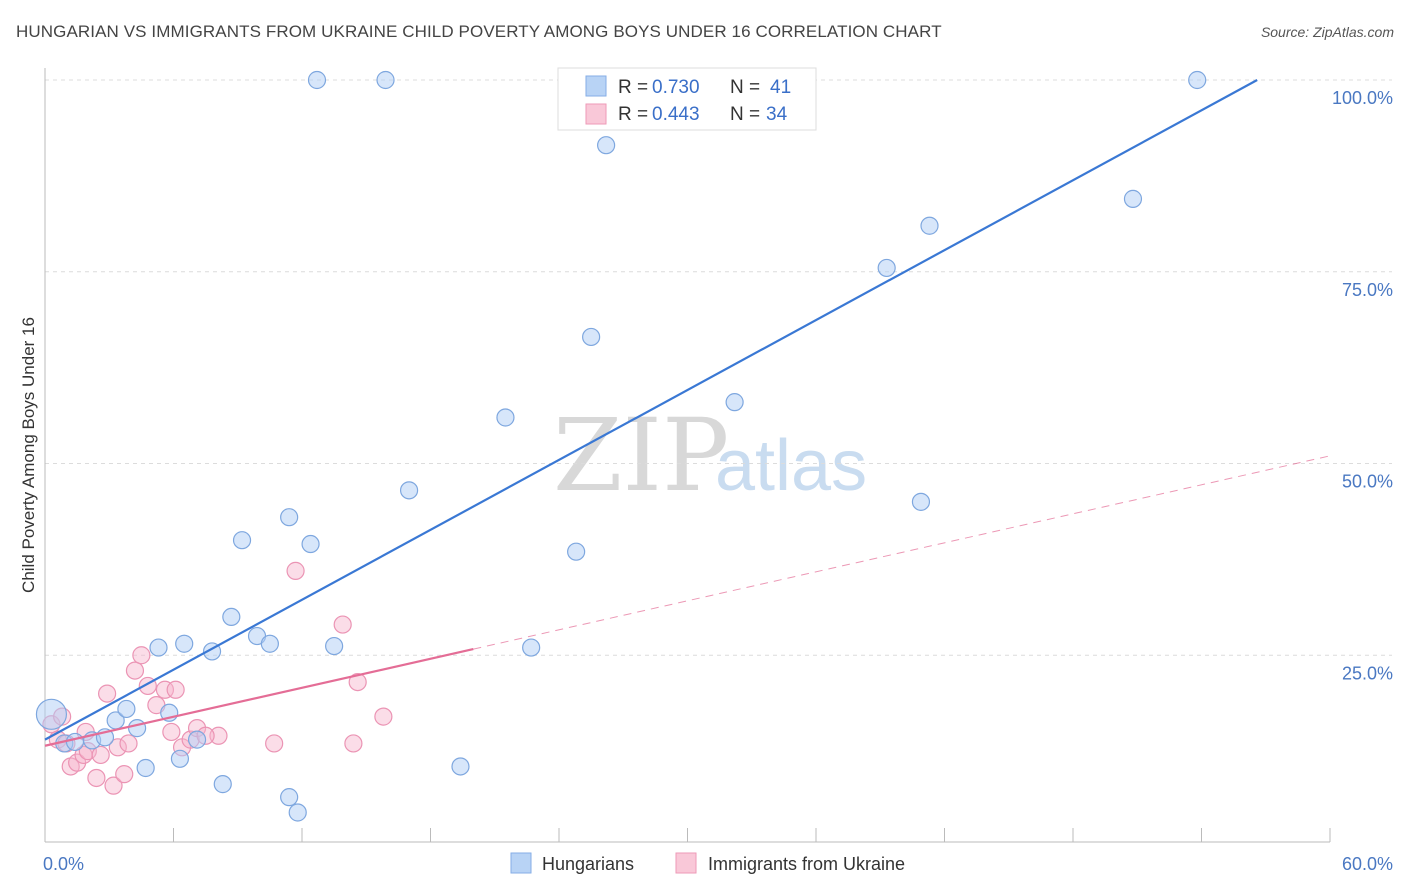  Describe the element at coordinates (596, 114) in the screenshot. I see `legend-swatch-ukraine` at that location.